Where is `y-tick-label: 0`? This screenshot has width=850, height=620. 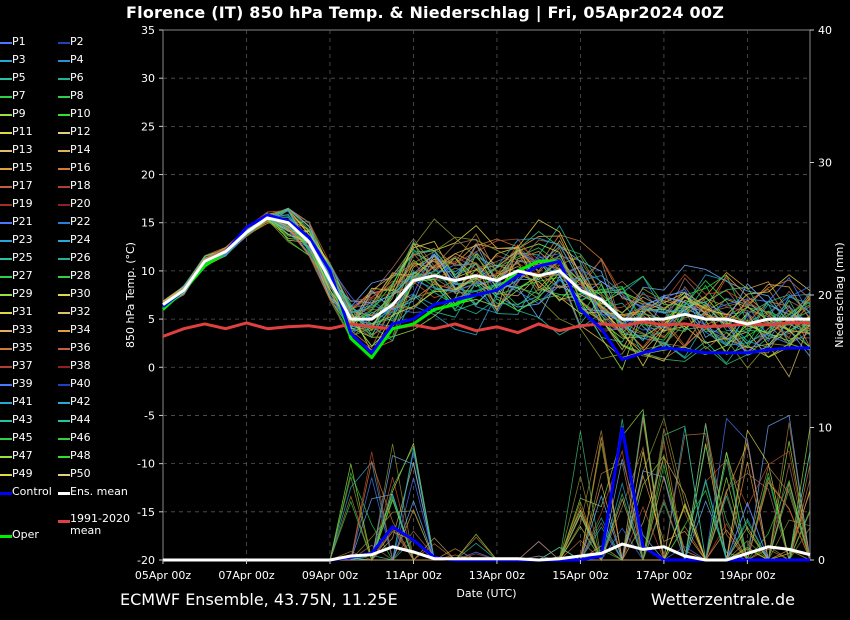
y-tick-label: 0 is located at coordinates (151, 367).